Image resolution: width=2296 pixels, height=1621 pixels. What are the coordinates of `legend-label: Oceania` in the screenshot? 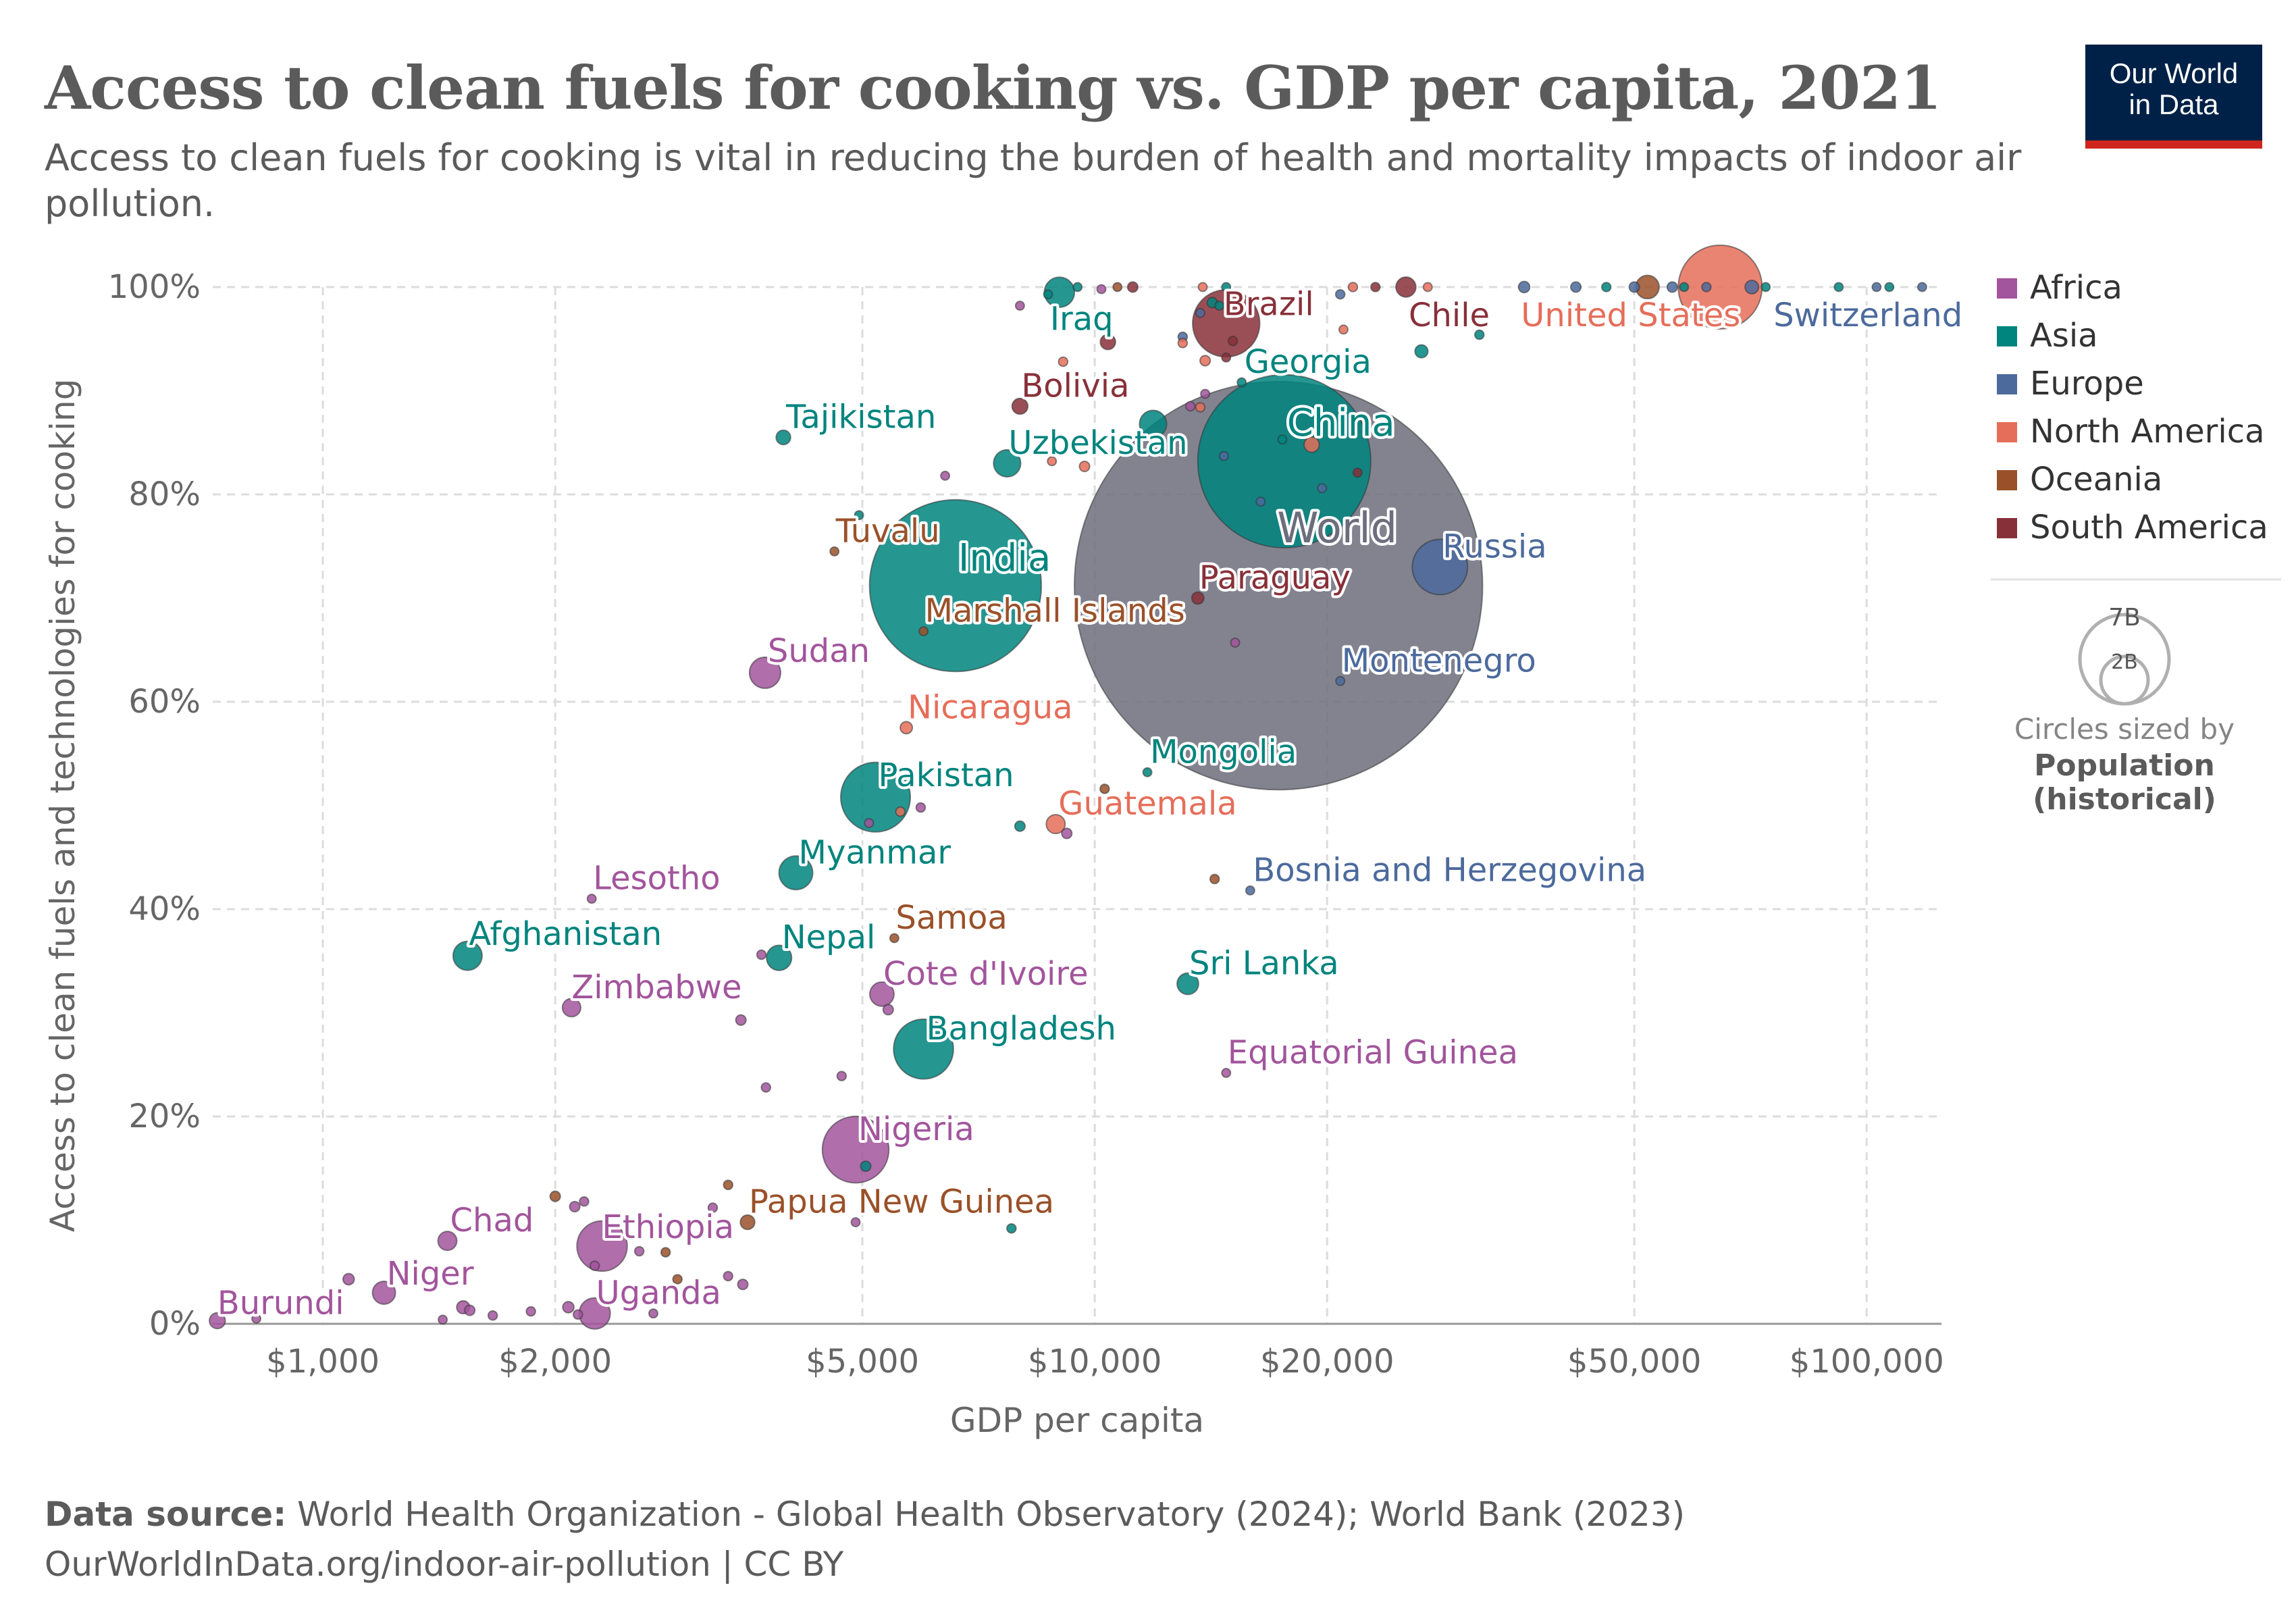 It's located at (2096, 479).